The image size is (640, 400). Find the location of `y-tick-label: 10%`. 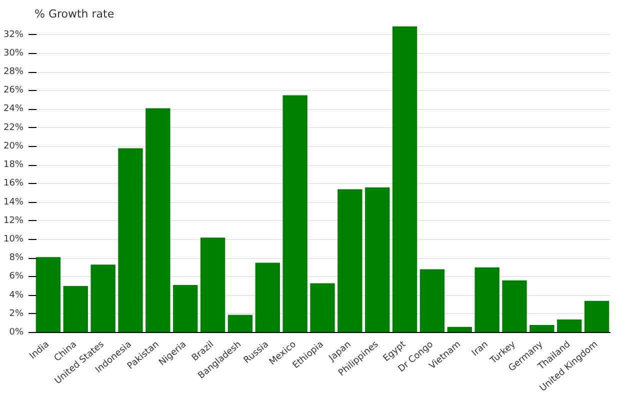

y-tick-label: 10% is located at coordinates (13, 239).